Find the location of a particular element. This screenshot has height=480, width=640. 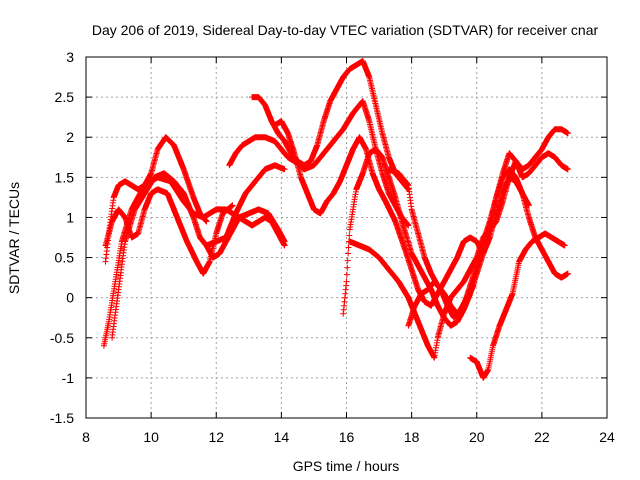

y-tick-label: -1.5 is located at coordinates (62, 418).